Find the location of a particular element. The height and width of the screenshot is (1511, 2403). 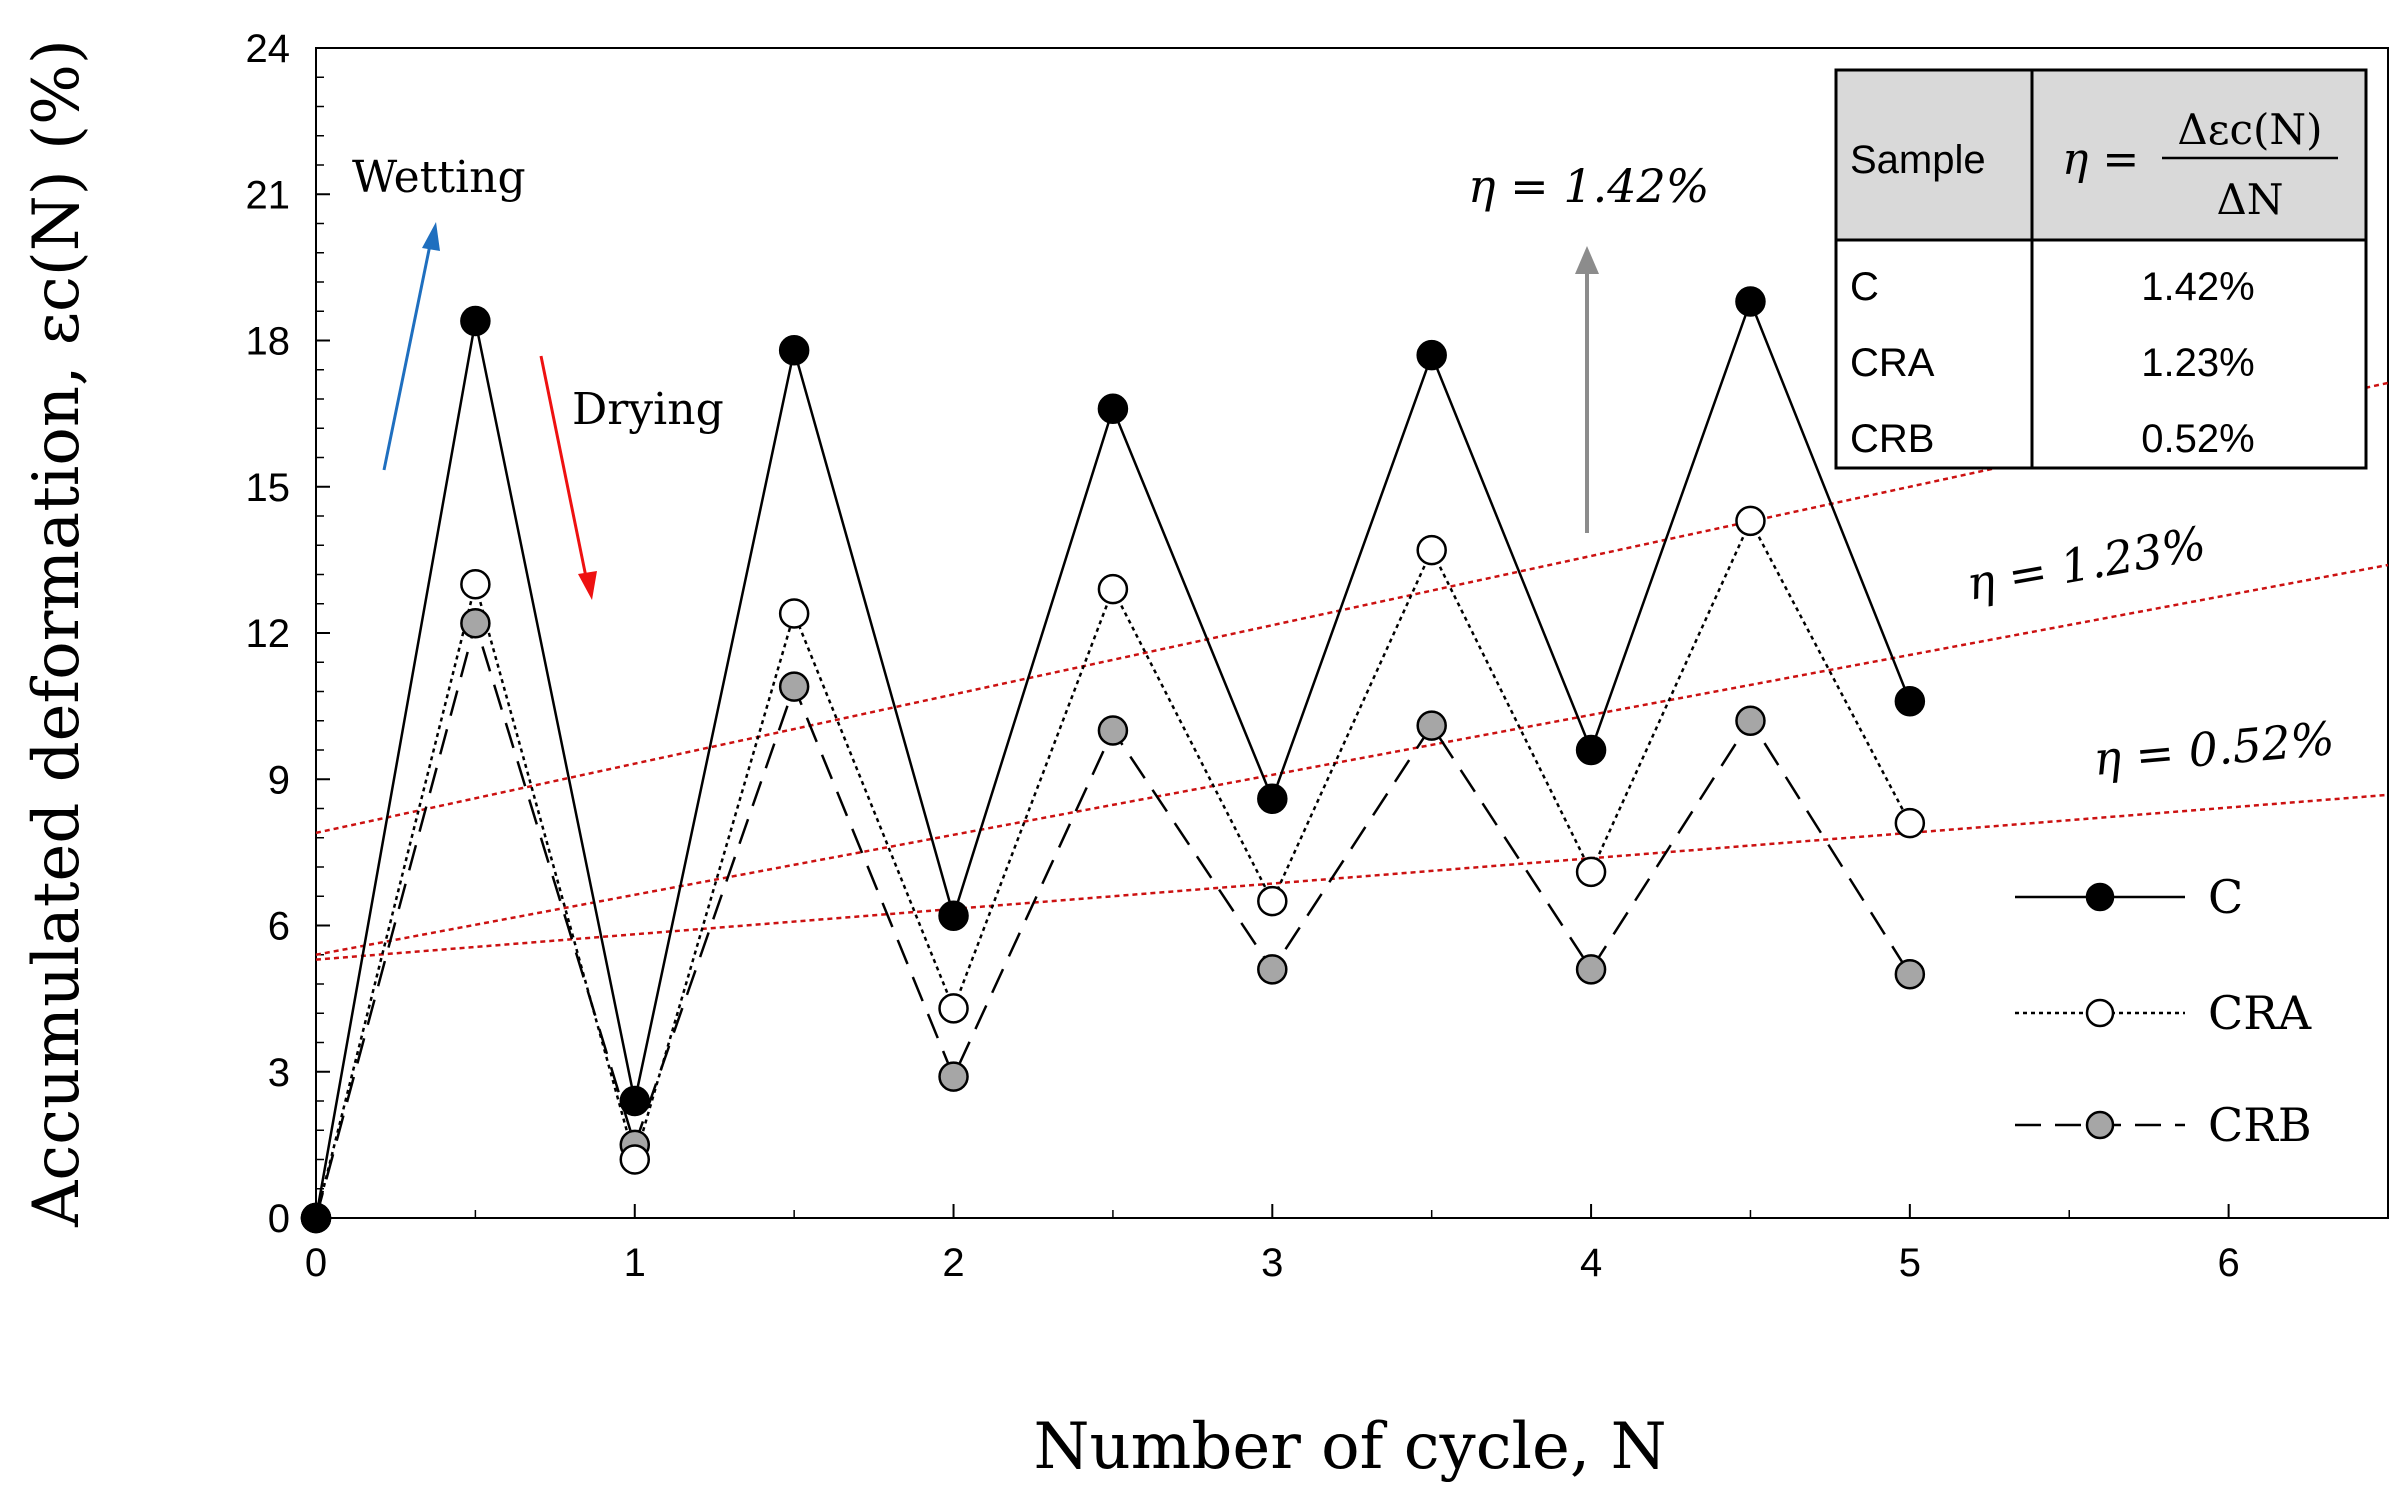

table-row-sample: CRB is located at coordinates (1892, 439).